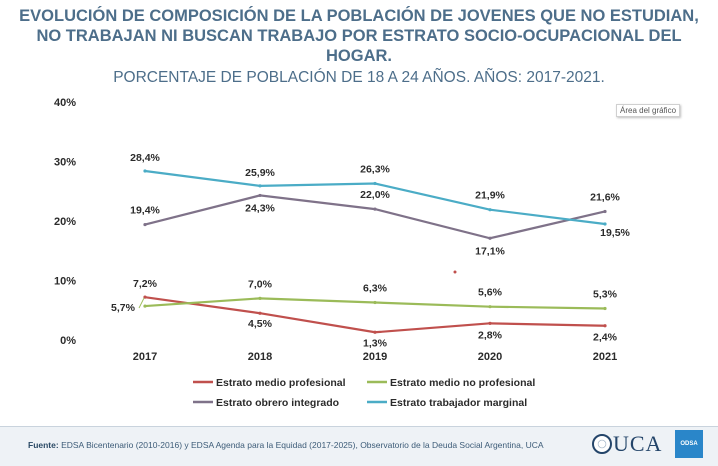 The image size is (718, 466). I want to click on data-label: 2,8%, so click(490, 335).